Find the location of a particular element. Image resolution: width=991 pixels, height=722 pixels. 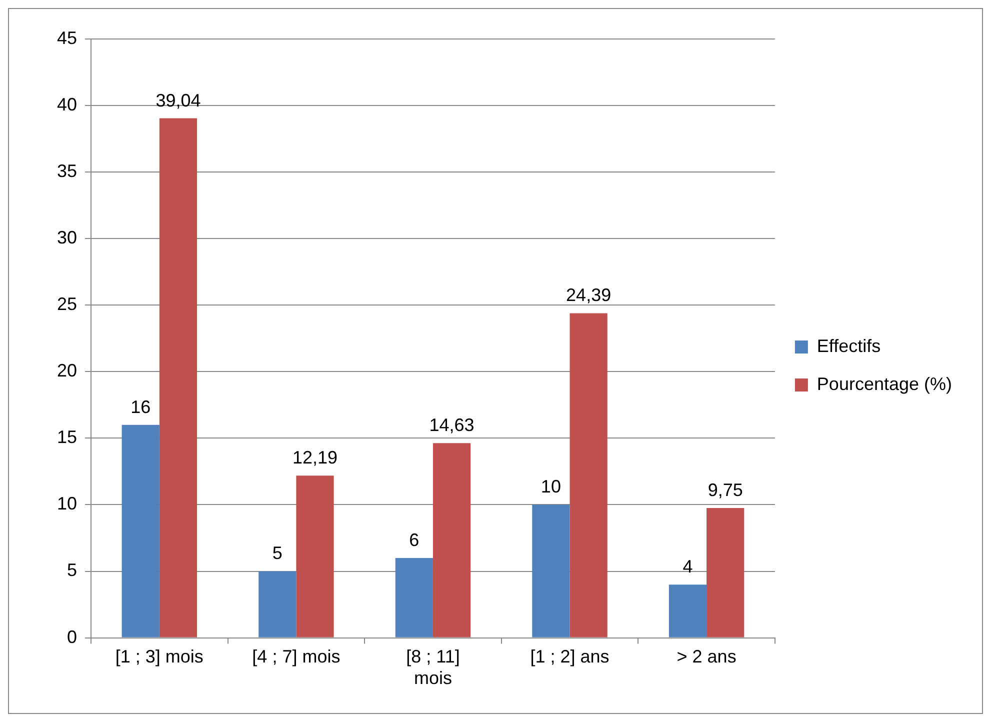

data-label: 39,04 is located at coordinates (178, 100).